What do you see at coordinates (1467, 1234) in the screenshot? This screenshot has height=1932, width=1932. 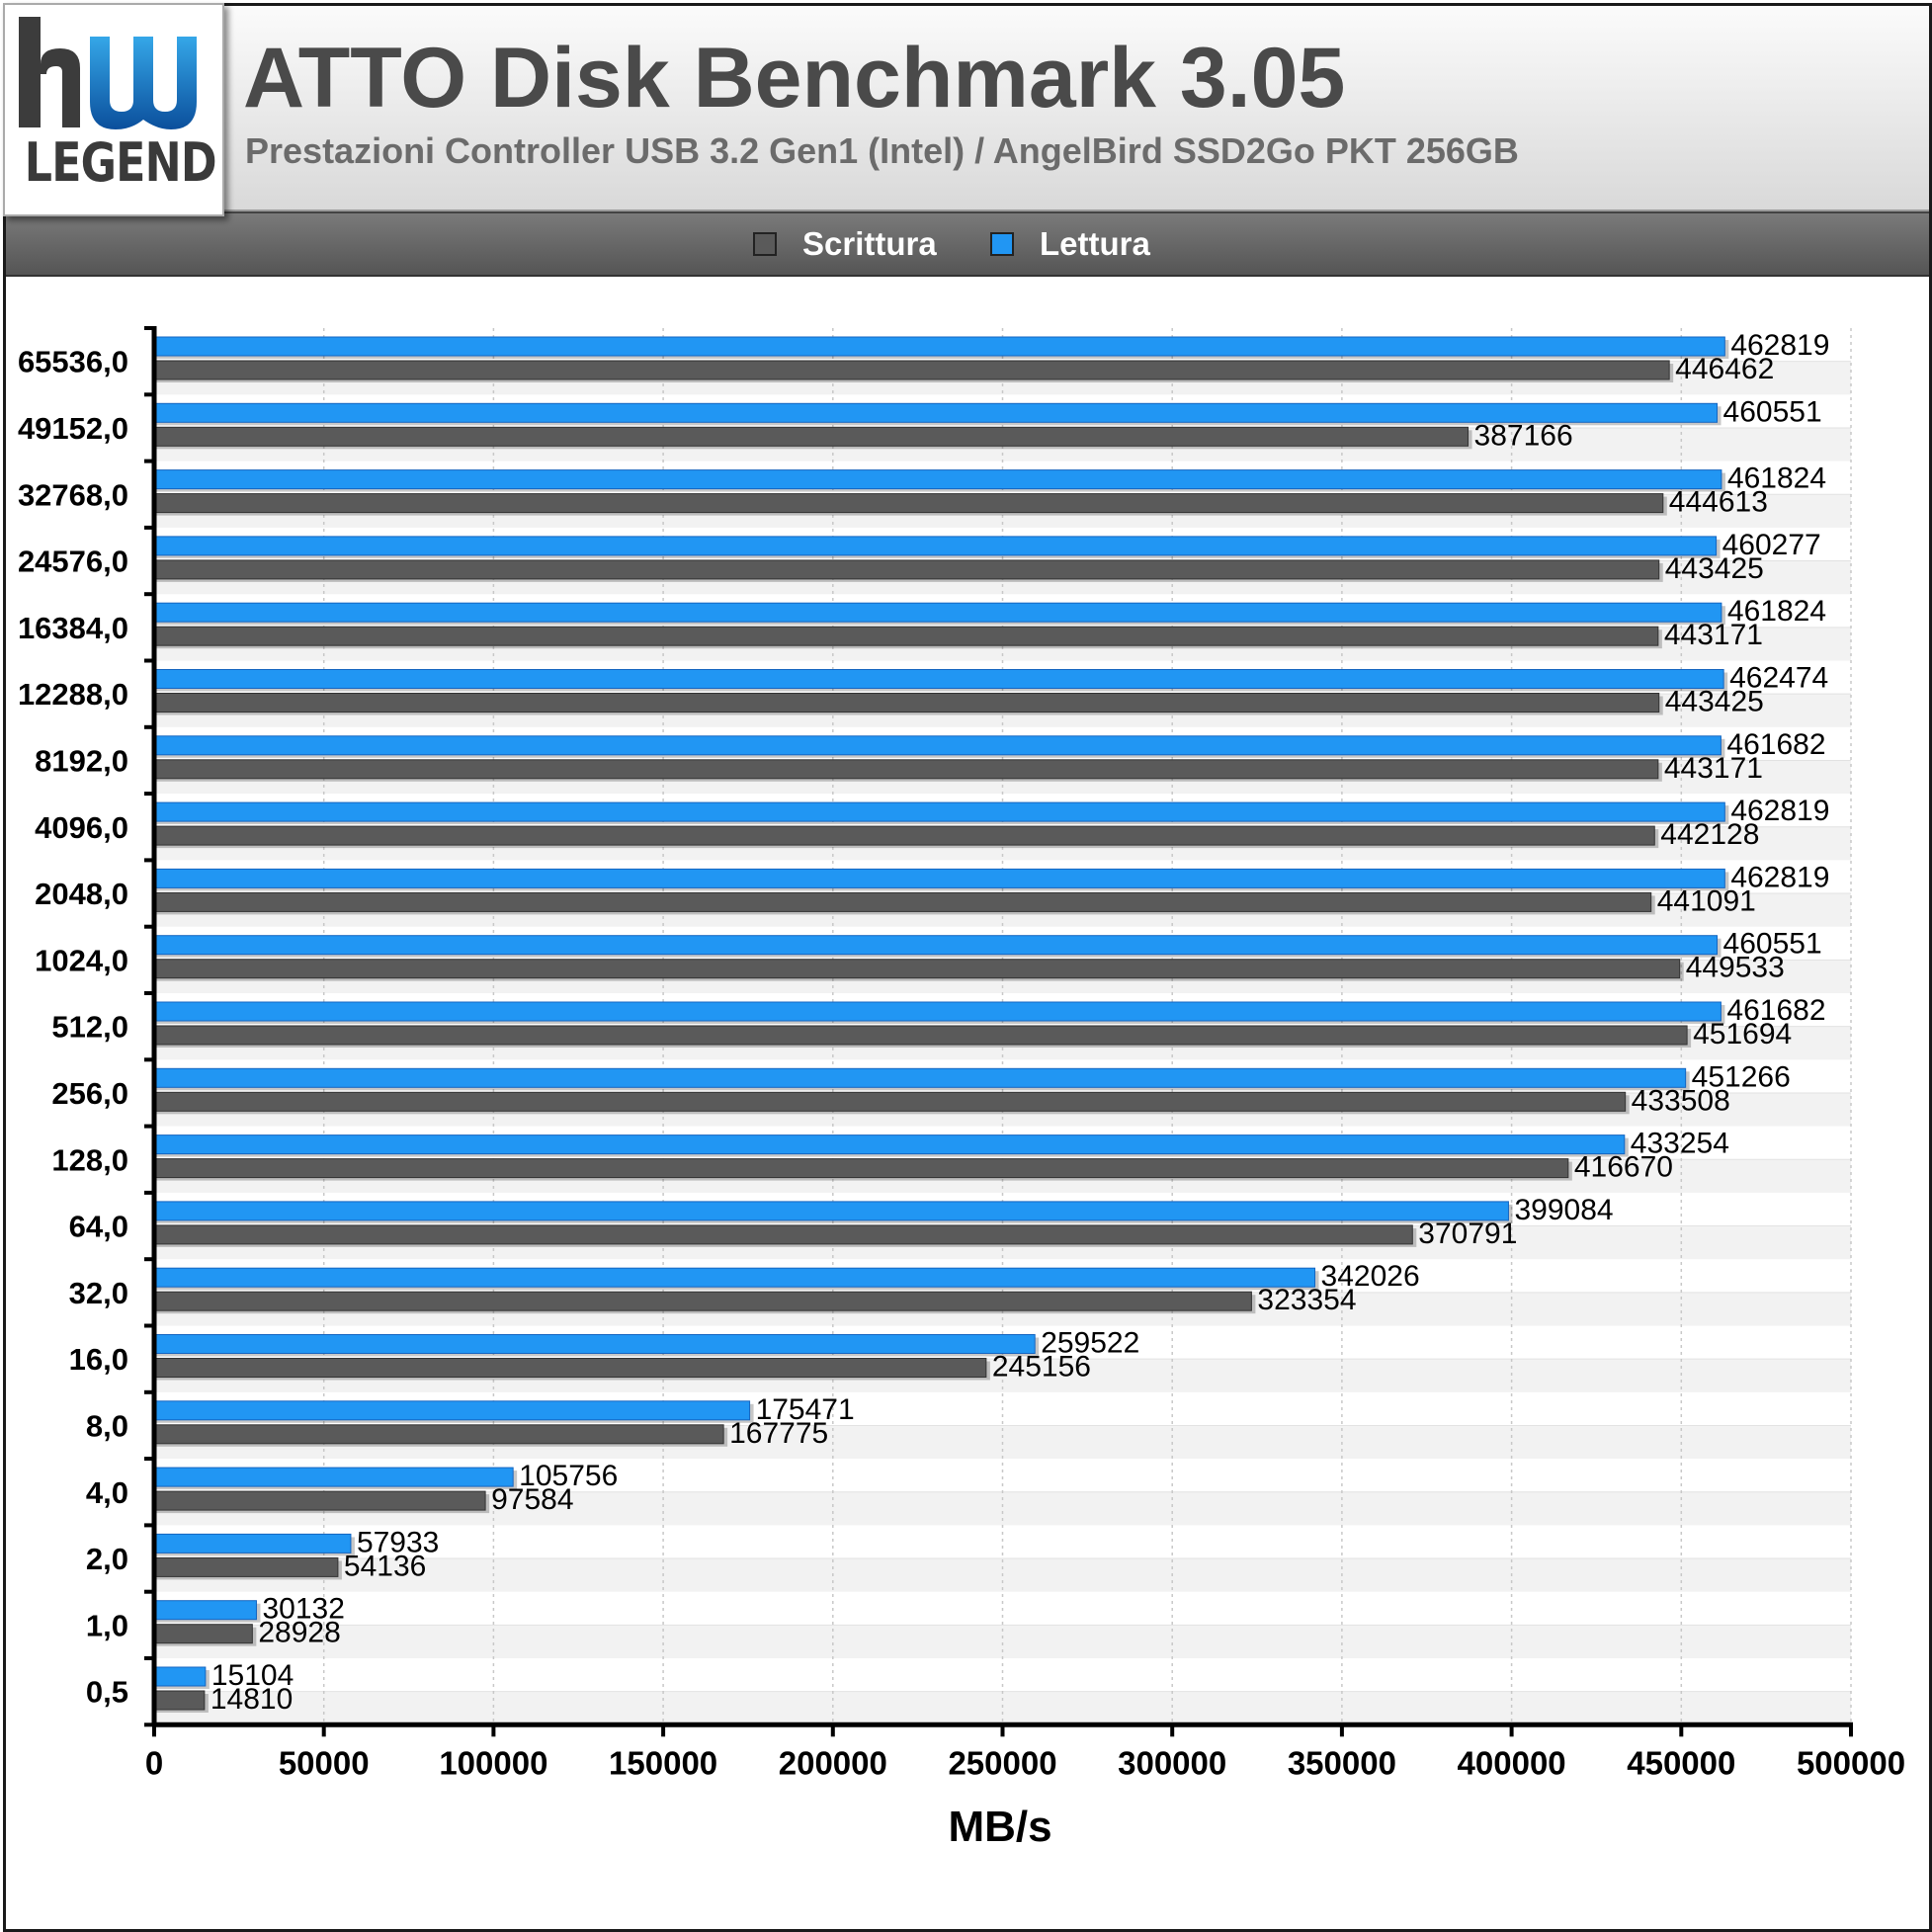 I see `value-label-scrittura: 370791` at bounding box center [1467, 1234].